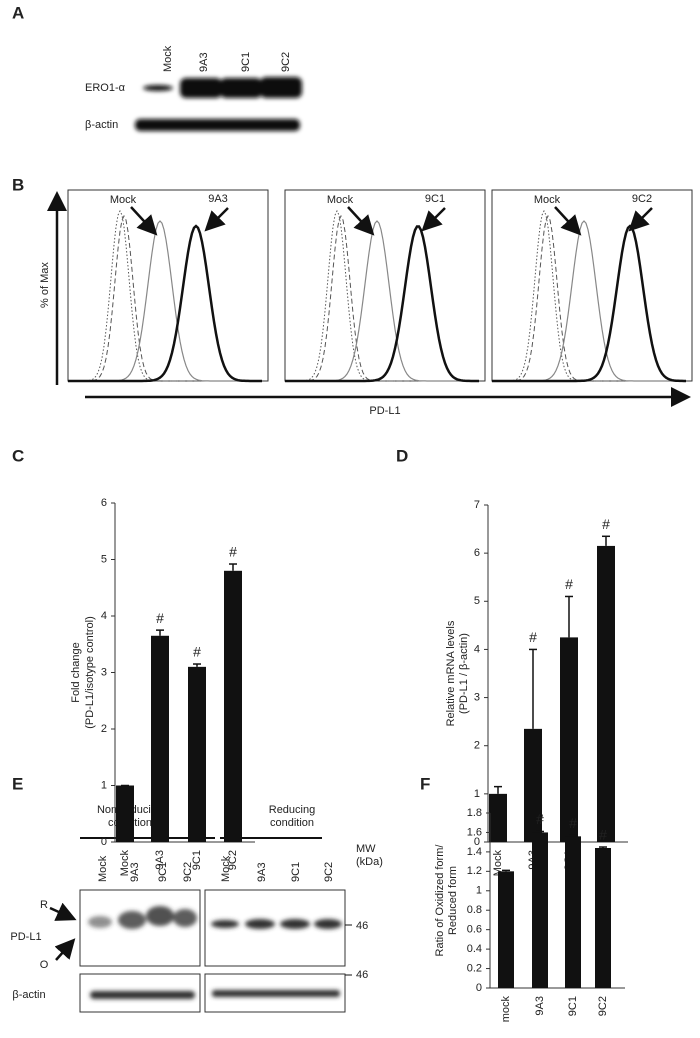  What do you see at coordinates (44, 965) in the screenshot?
I see `row-label: O` at bounding box center [44, 965].